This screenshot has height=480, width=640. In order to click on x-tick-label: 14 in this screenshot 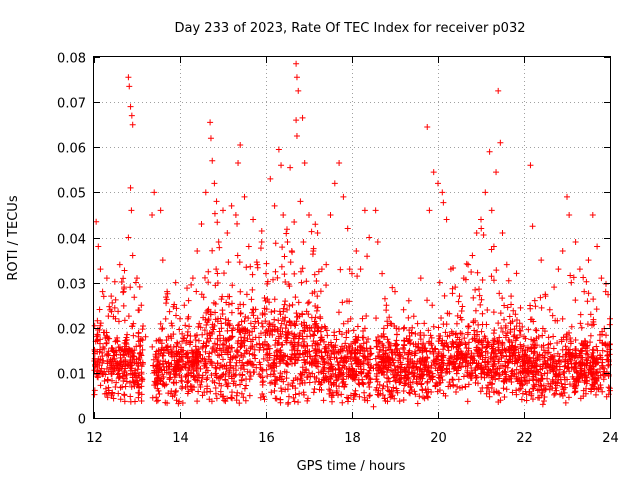, I will do `click(180, 438)`.